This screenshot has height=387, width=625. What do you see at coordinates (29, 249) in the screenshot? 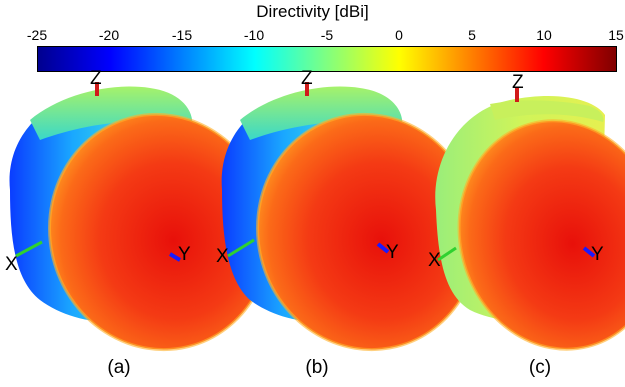
I see `panel-a-x-axis` at bounding box center [29, 249].